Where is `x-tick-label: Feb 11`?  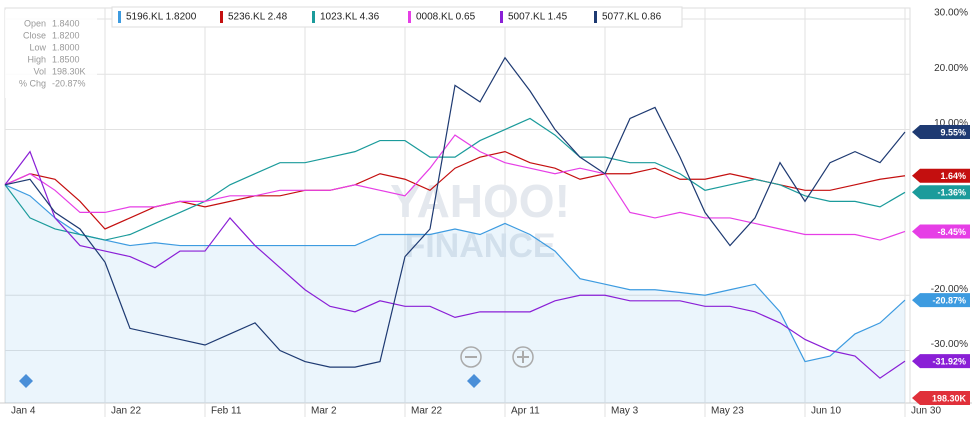 x-tick-label: Feb 11 is located at coordinates (226, 411).